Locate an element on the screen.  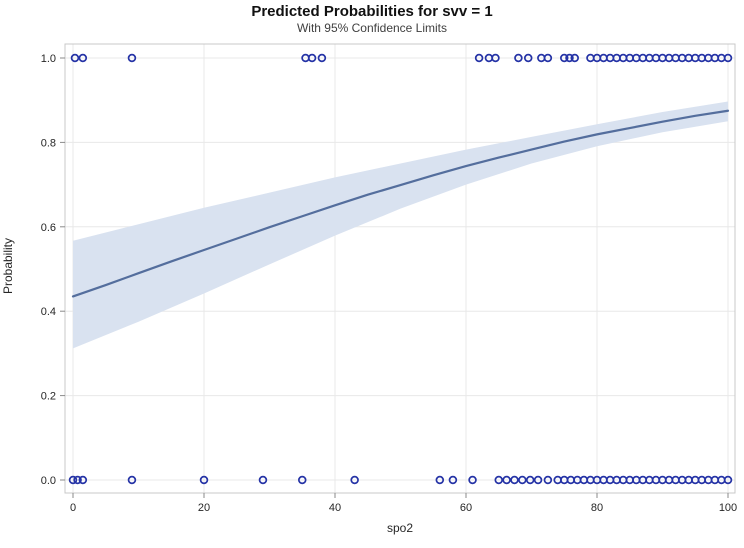
x-tick-label: 20 is located at coordinates (204, 508).